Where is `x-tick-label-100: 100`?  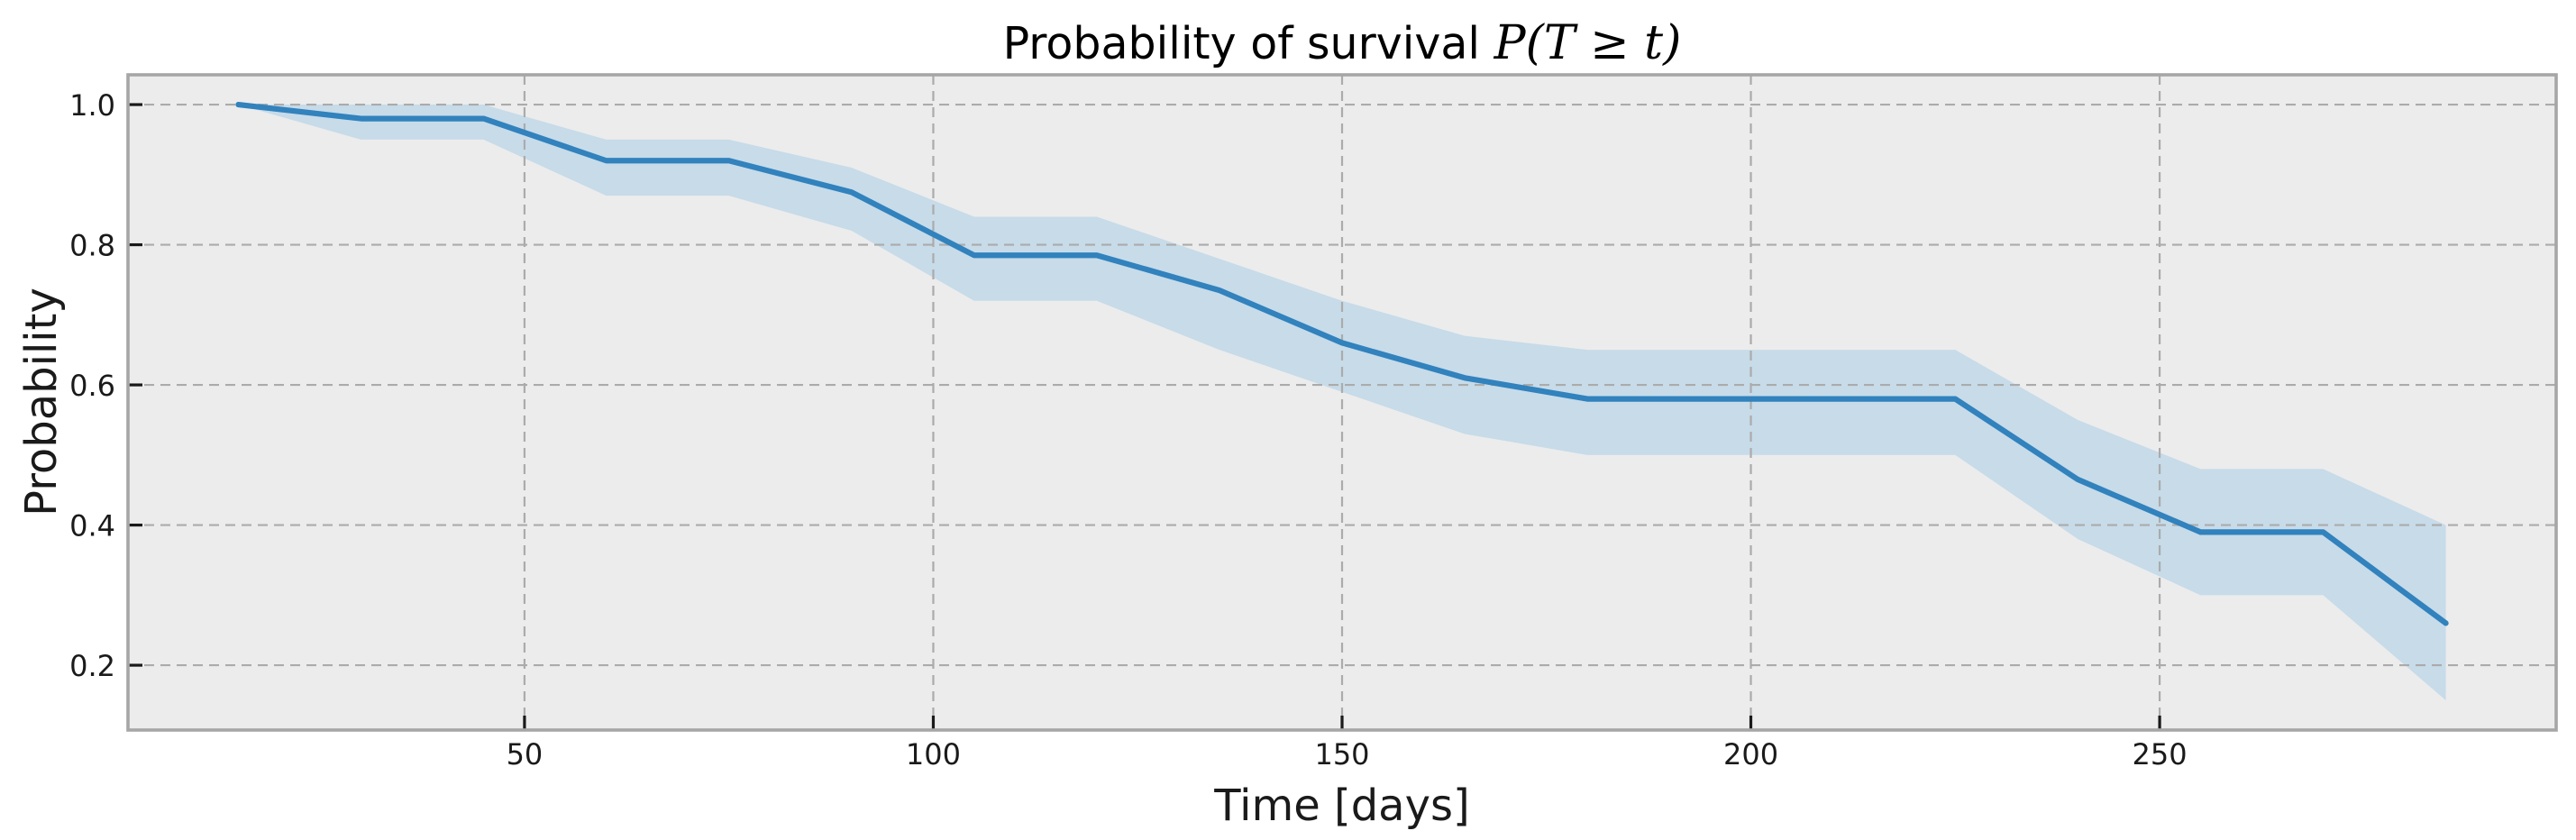 x-tick-label-100: 100 is located at coordinates (933, 755).